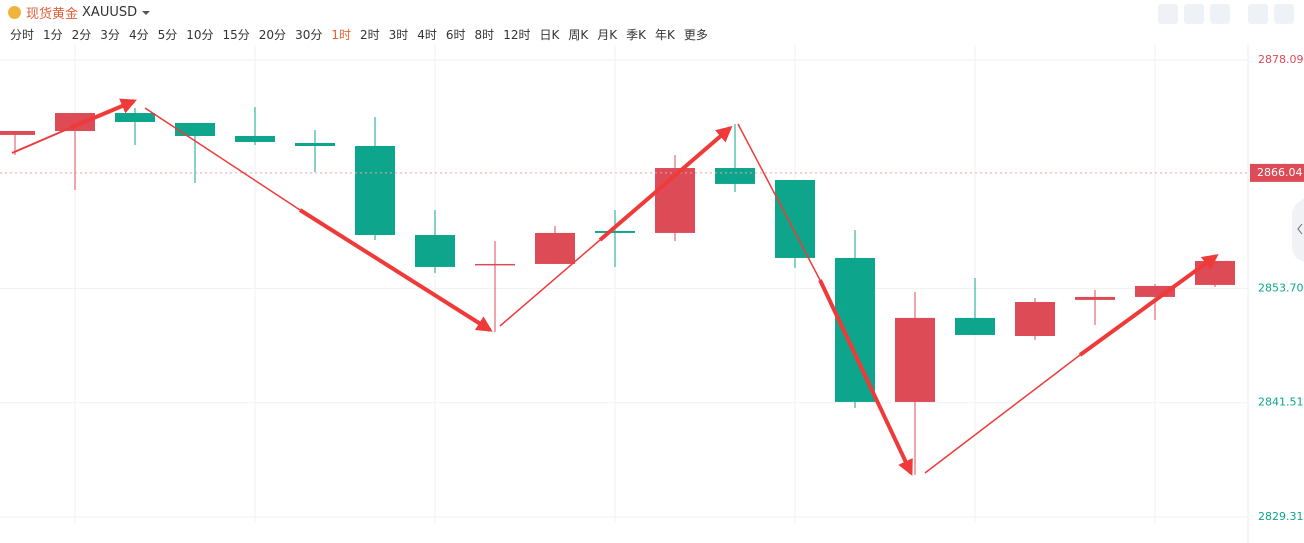 The height and width of the screenshot is (543, 1304). Describe the element at coordinates (272, 35) in the screenshot. I see `timeframe-tab: 20分` at that location.